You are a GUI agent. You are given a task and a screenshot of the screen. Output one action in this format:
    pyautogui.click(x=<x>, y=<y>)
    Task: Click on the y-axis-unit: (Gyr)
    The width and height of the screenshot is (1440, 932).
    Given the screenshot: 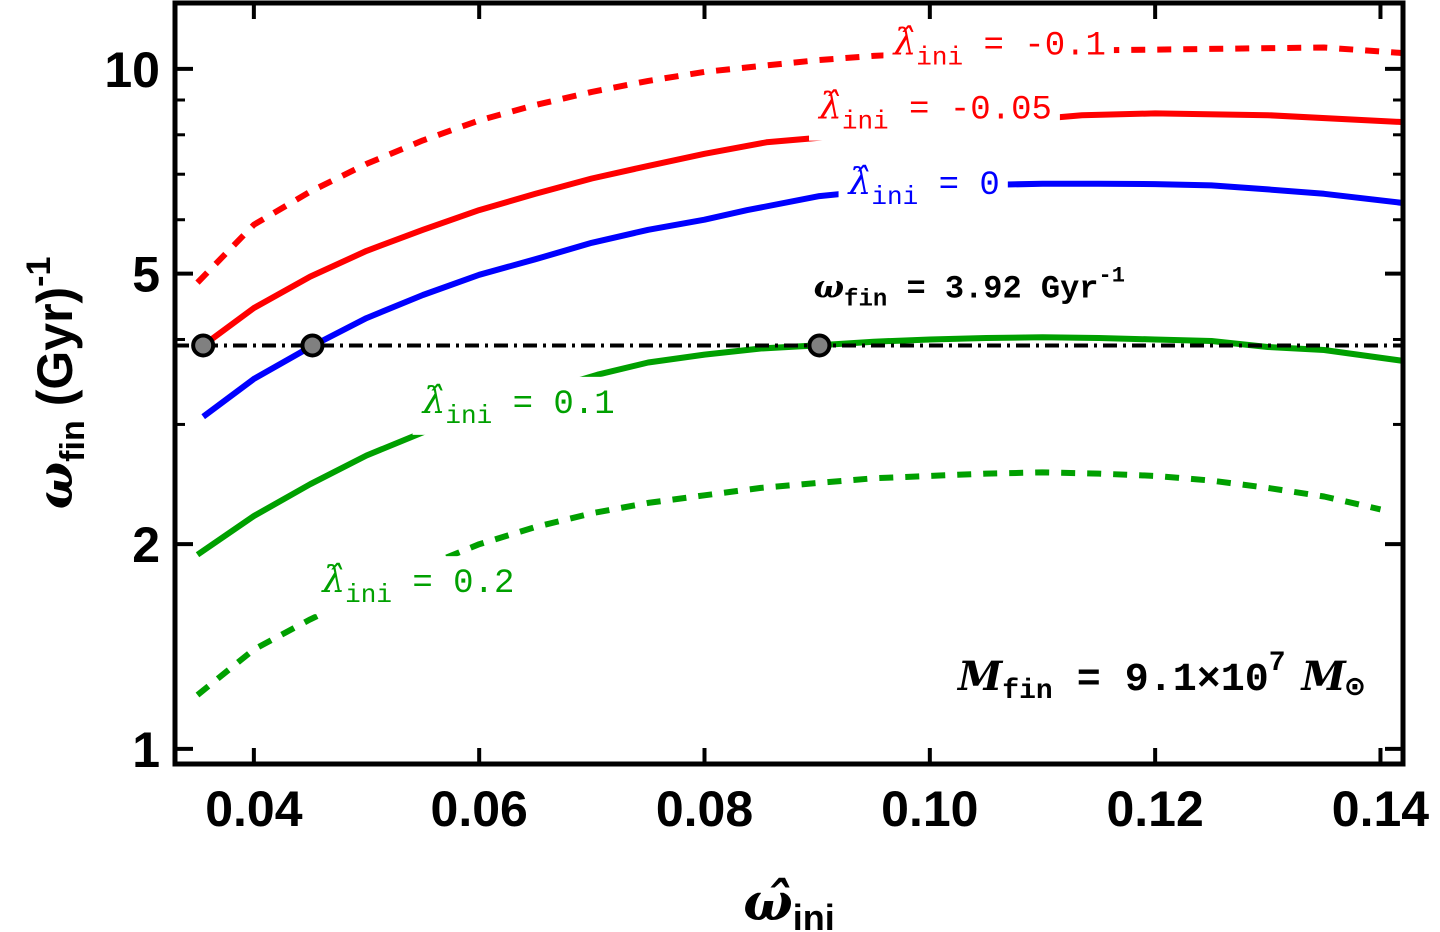 What is the action you would take?
    pyautogui.click(x=55, y=346)
    